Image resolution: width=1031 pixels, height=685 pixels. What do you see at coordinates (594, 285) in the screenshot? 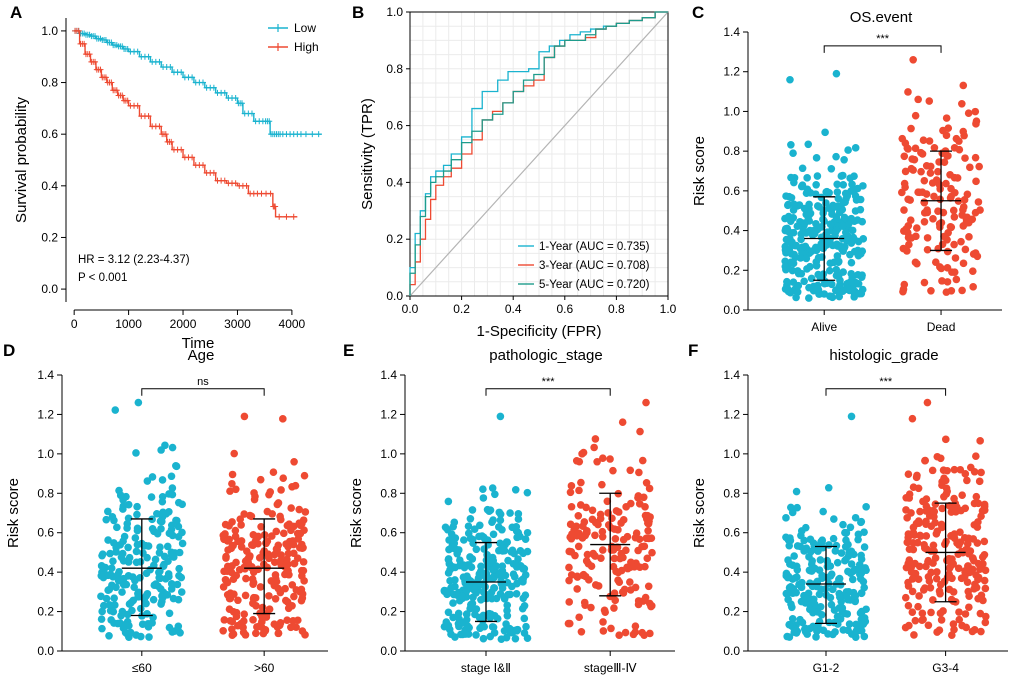
I see `legend-label: 5-Year (AUC = 0.720)` at bounding box center [594, 285].